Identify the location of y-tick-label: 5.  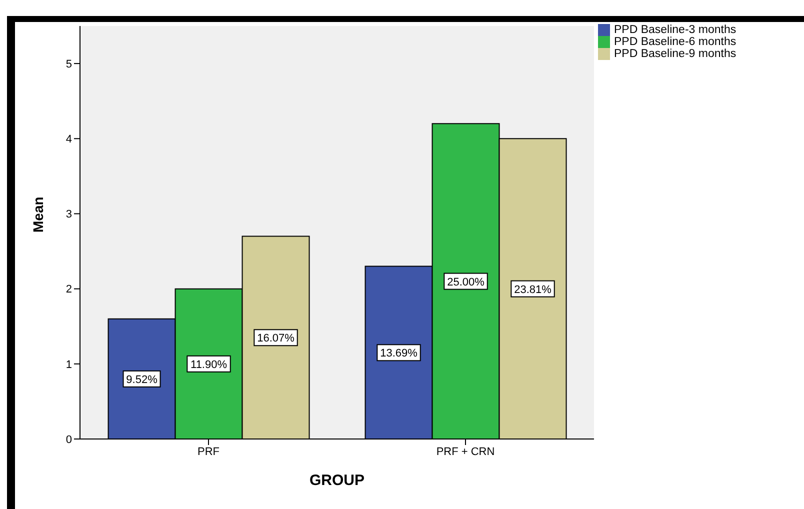
(69, 64).